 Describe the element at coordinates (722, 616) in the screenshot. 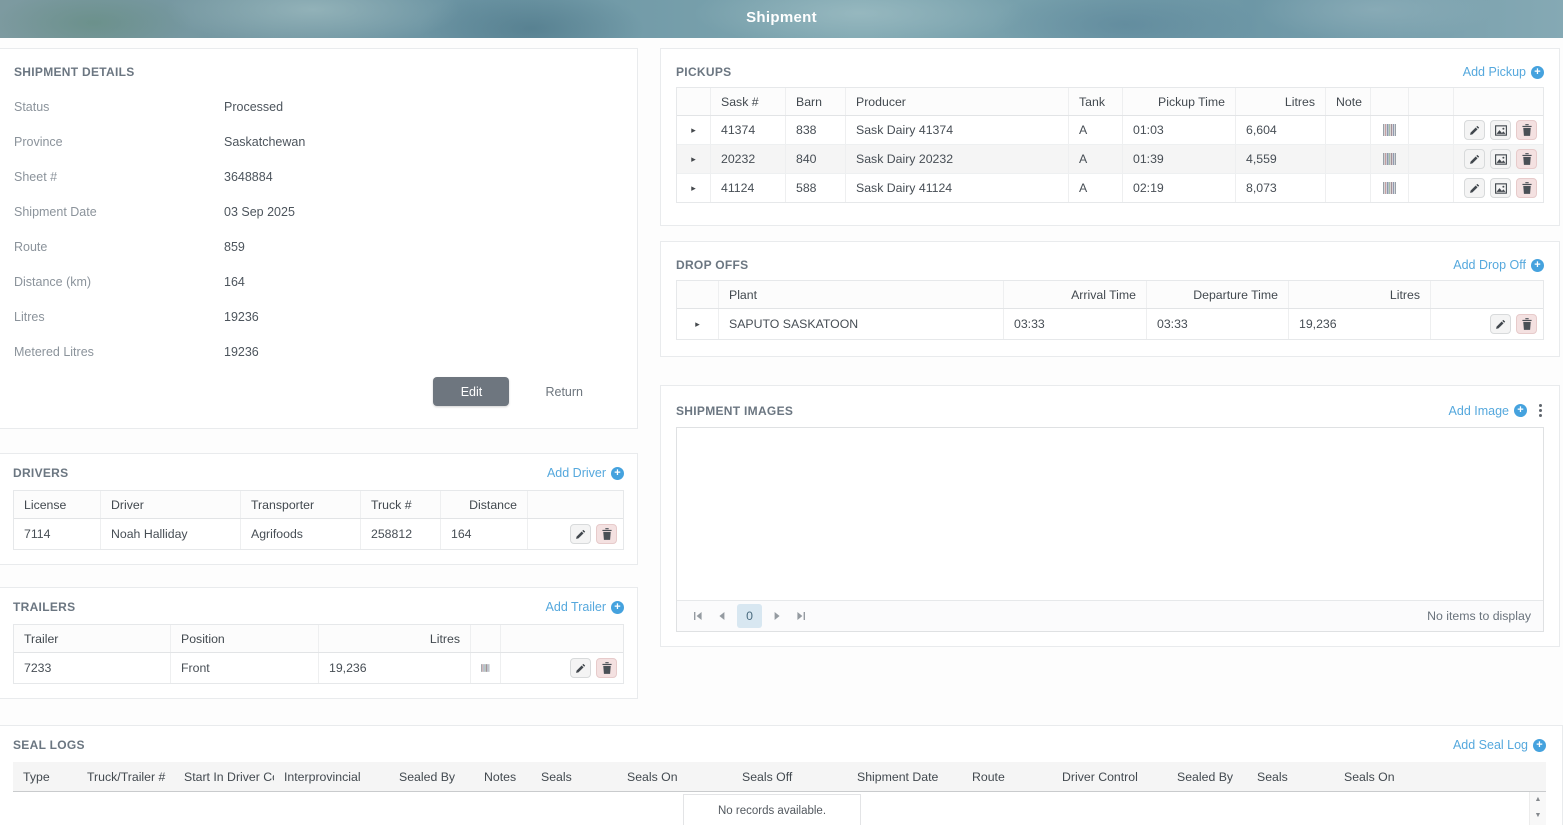

I see `pager-prev-icon` at that location.